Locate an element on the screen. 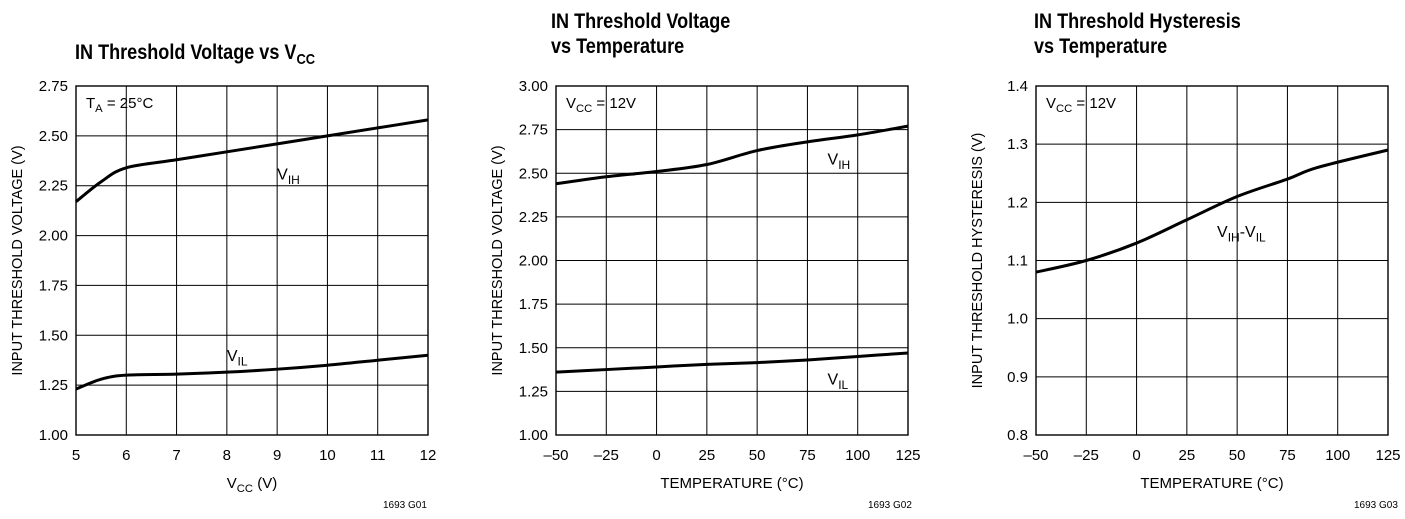 The width and height of the screenshot is (1405, 519). y-tick-label: 1.2 is located at coordinates (1017, 202).